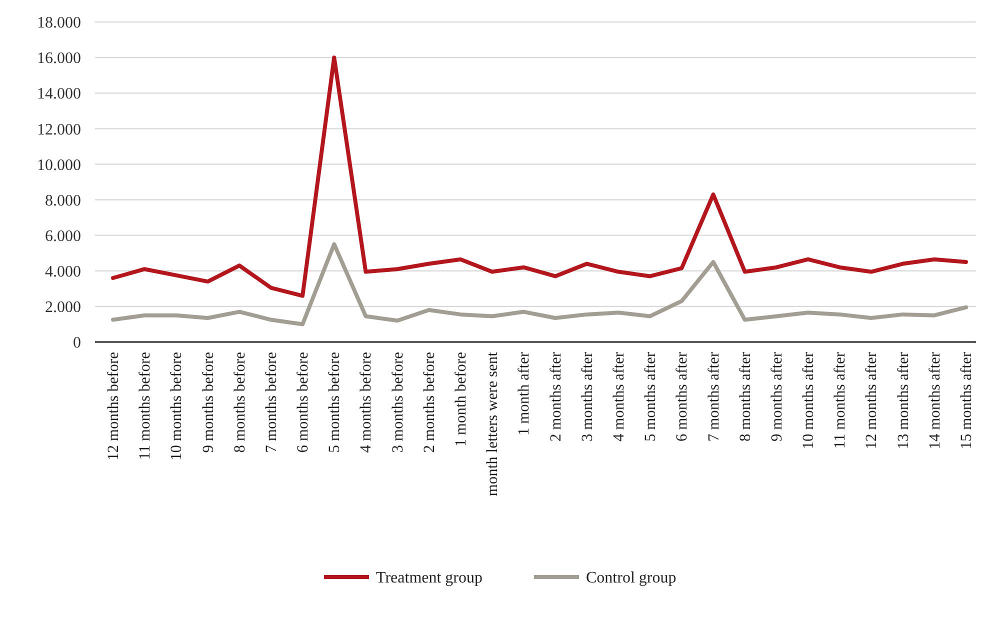  I want to click on x-tick-label: 3 months before, so click(397, 402).